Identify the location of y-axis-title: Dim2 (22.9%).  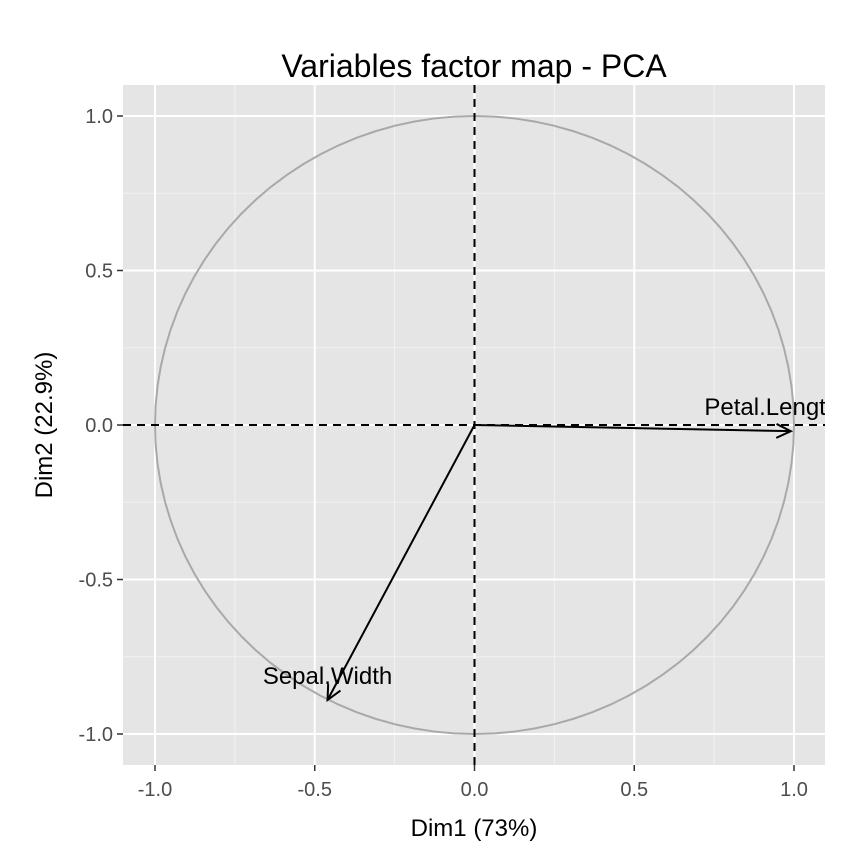
(44, 425).